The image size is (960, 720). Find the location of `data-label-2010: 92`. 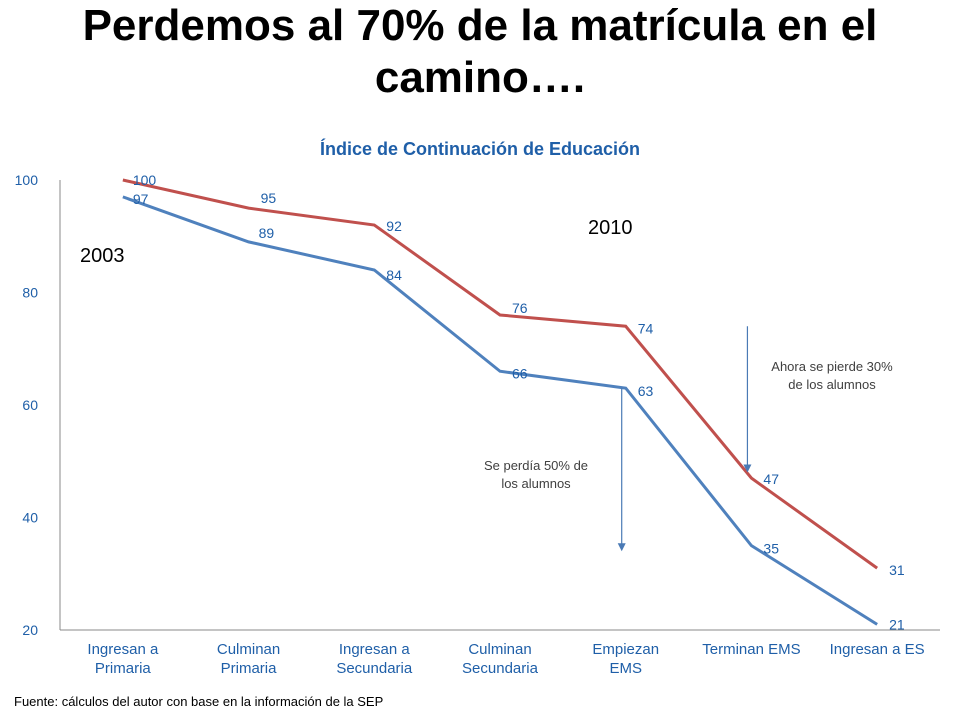

data-label-2010: 92 is located at coordinates (394, 226).